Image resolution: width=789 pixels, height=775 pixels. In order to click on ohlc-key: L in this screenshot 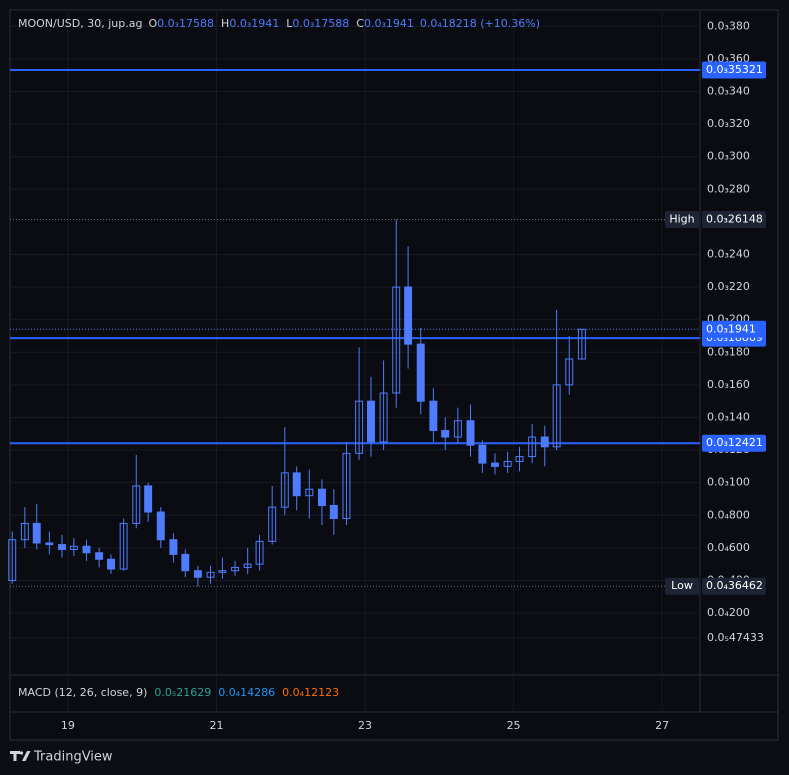, I will do `click(289, 23)`.